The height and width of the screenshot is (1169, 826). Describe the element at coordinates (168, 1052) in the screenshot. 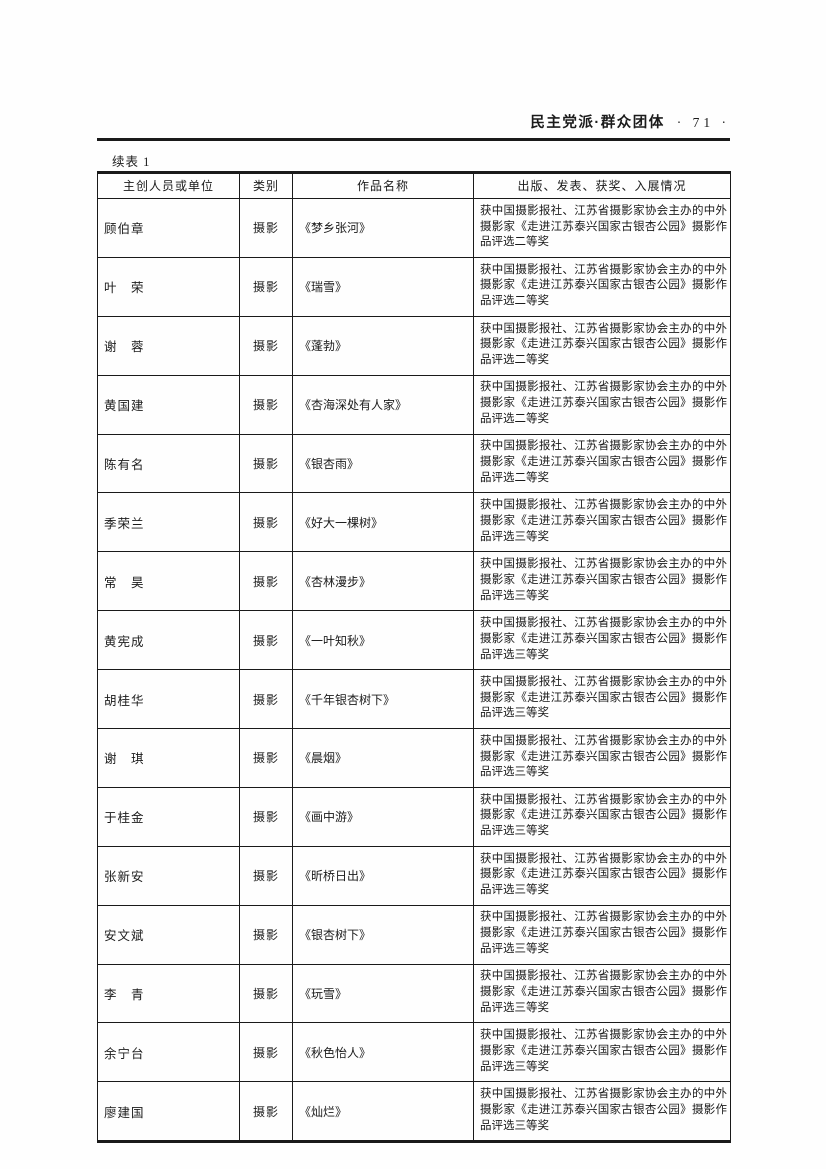

I see `creator-cell: 余宁台` at that location.